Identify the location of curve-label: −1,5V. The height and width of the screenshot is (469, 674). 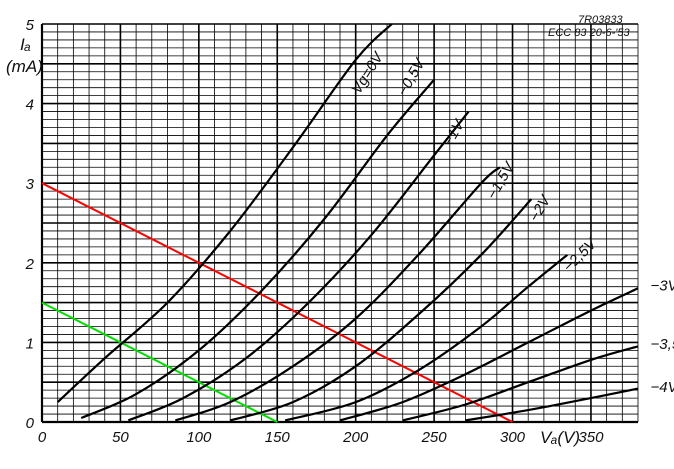
(502, 180).